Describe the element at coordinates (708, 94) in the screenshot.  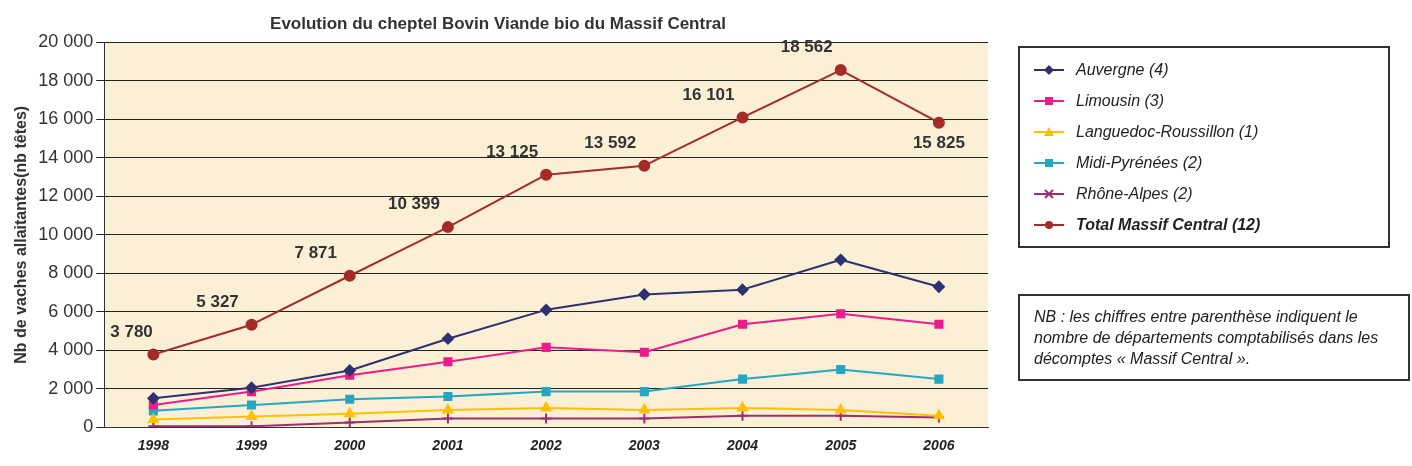
I see `data-label: 16 101` at that location.